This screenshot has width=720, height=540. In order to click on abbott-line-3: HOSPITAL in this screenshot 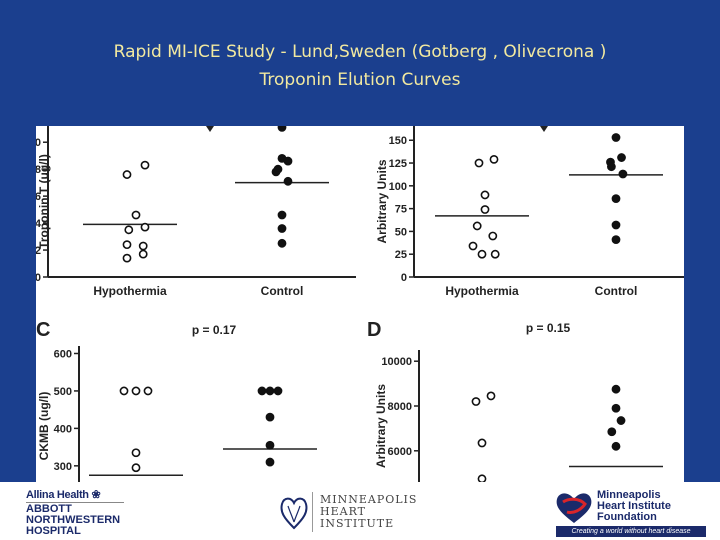, I will do `click(53, 531)`.